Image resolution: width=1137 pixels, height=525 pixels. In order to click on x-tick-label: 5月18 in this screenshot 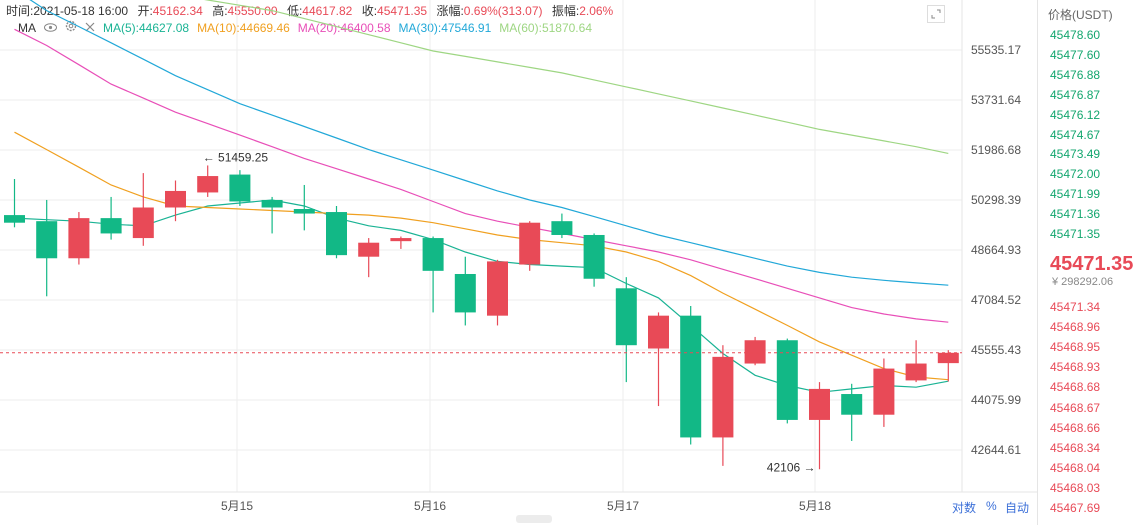, I will do `click(815, 506)`.